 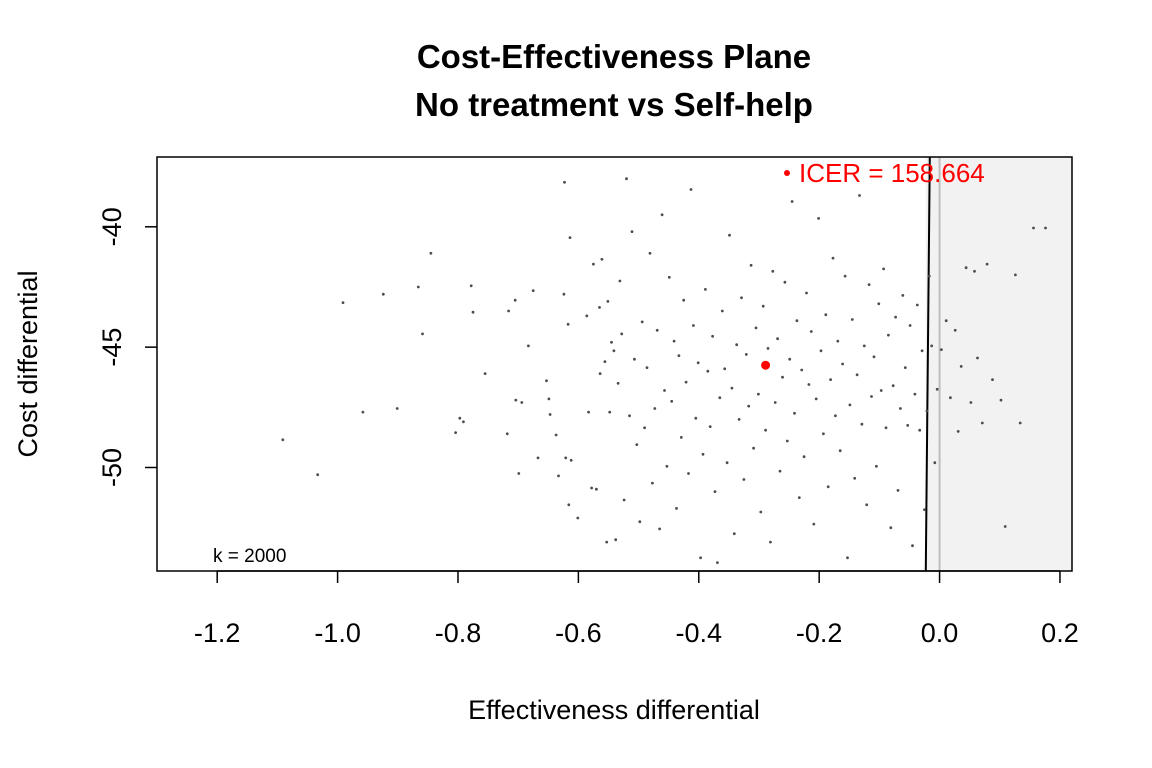 I want to click on y-axis: -40 -45 -50, so click(x=127, y=347).